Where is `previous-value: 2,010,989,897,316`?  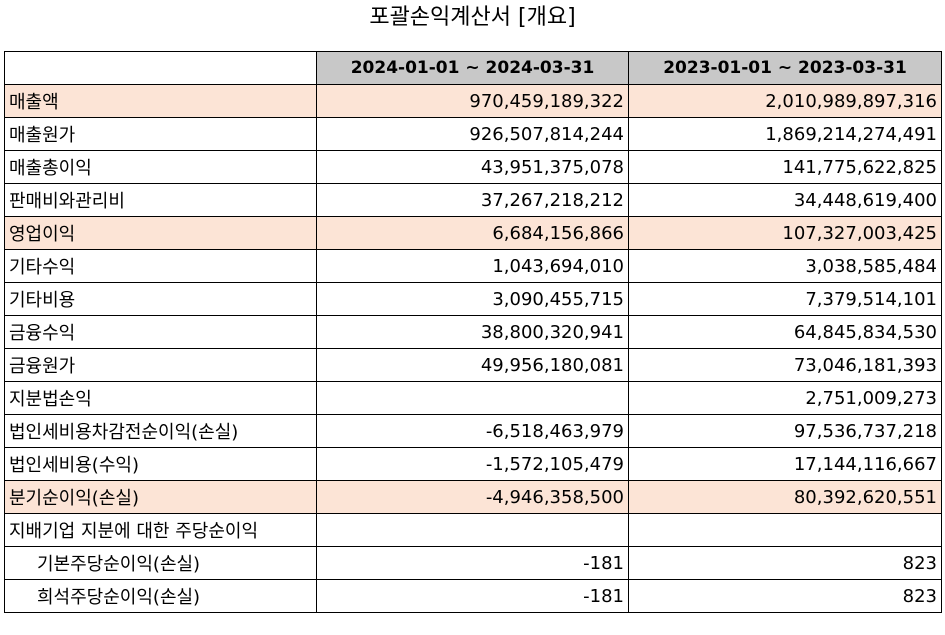 previous-value: 2,010,989,897,316 is located at coordinates (785, 101).